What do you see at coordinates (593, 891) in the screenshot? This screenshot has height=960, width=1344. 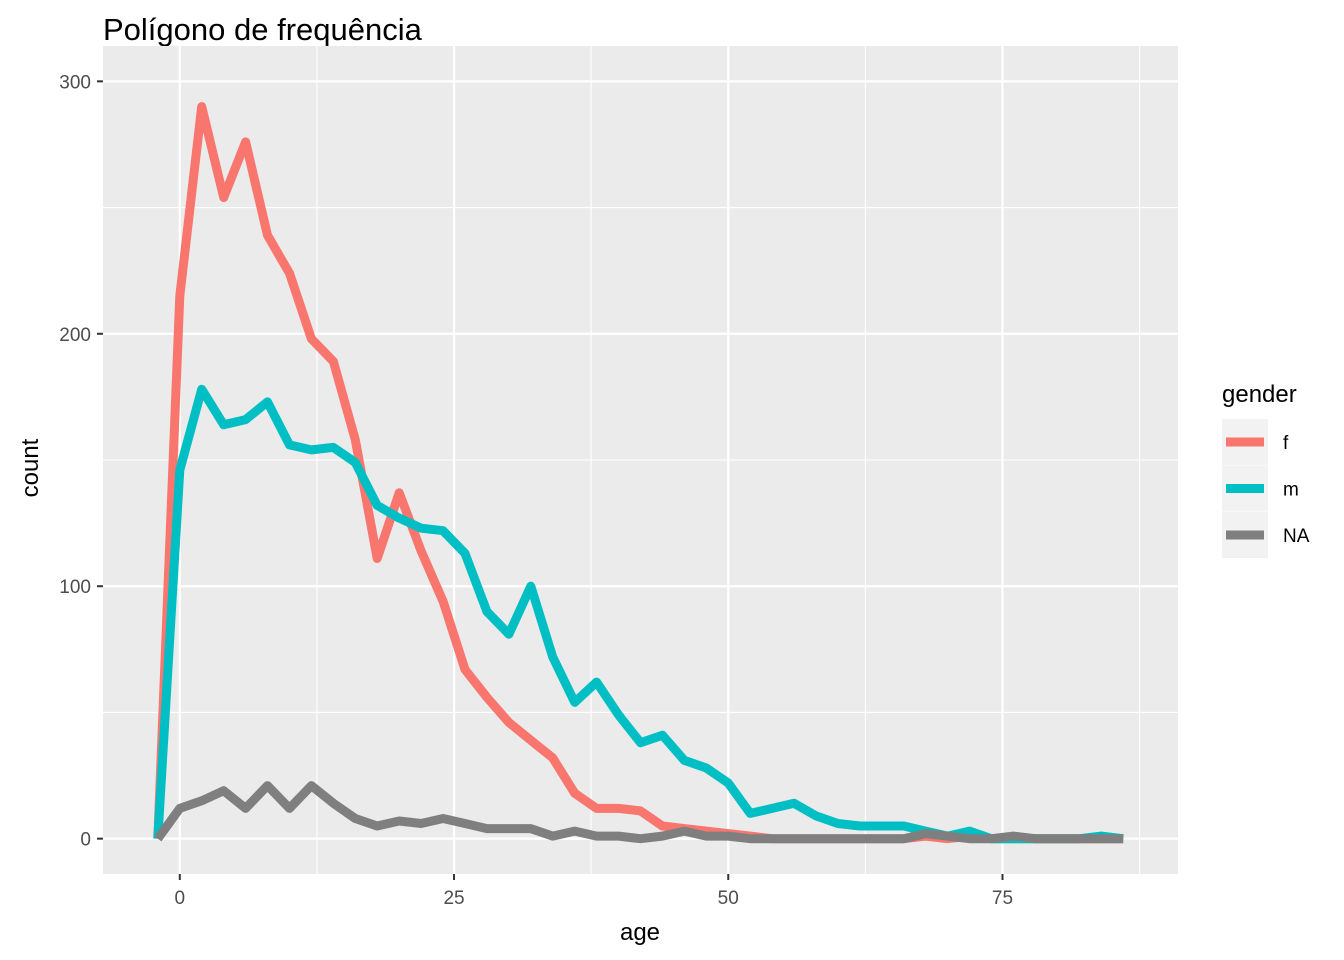 I see `x-axis: 0 25 50 75` at bounding box center [593, 891].